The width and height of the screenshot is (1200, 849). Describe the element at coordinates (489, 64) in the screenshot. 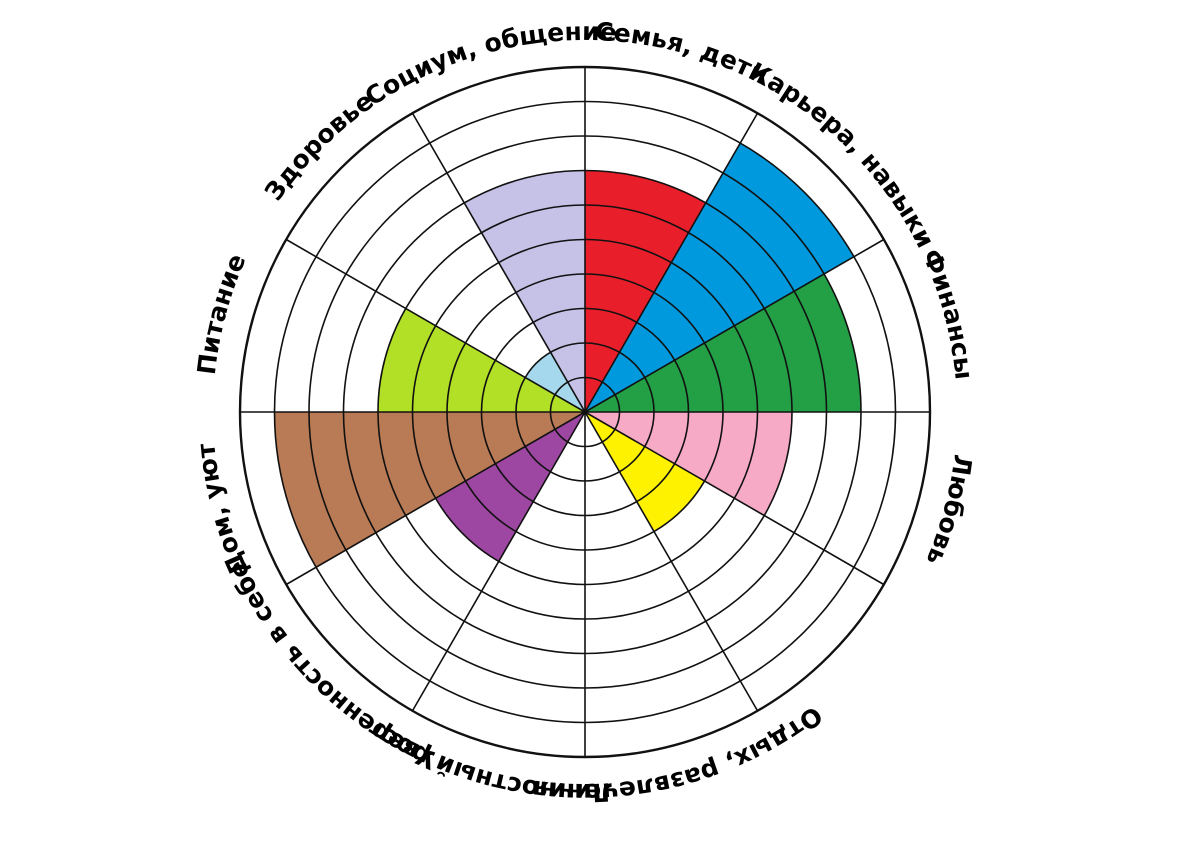

I see `label-society: Социум, общение` at that location.